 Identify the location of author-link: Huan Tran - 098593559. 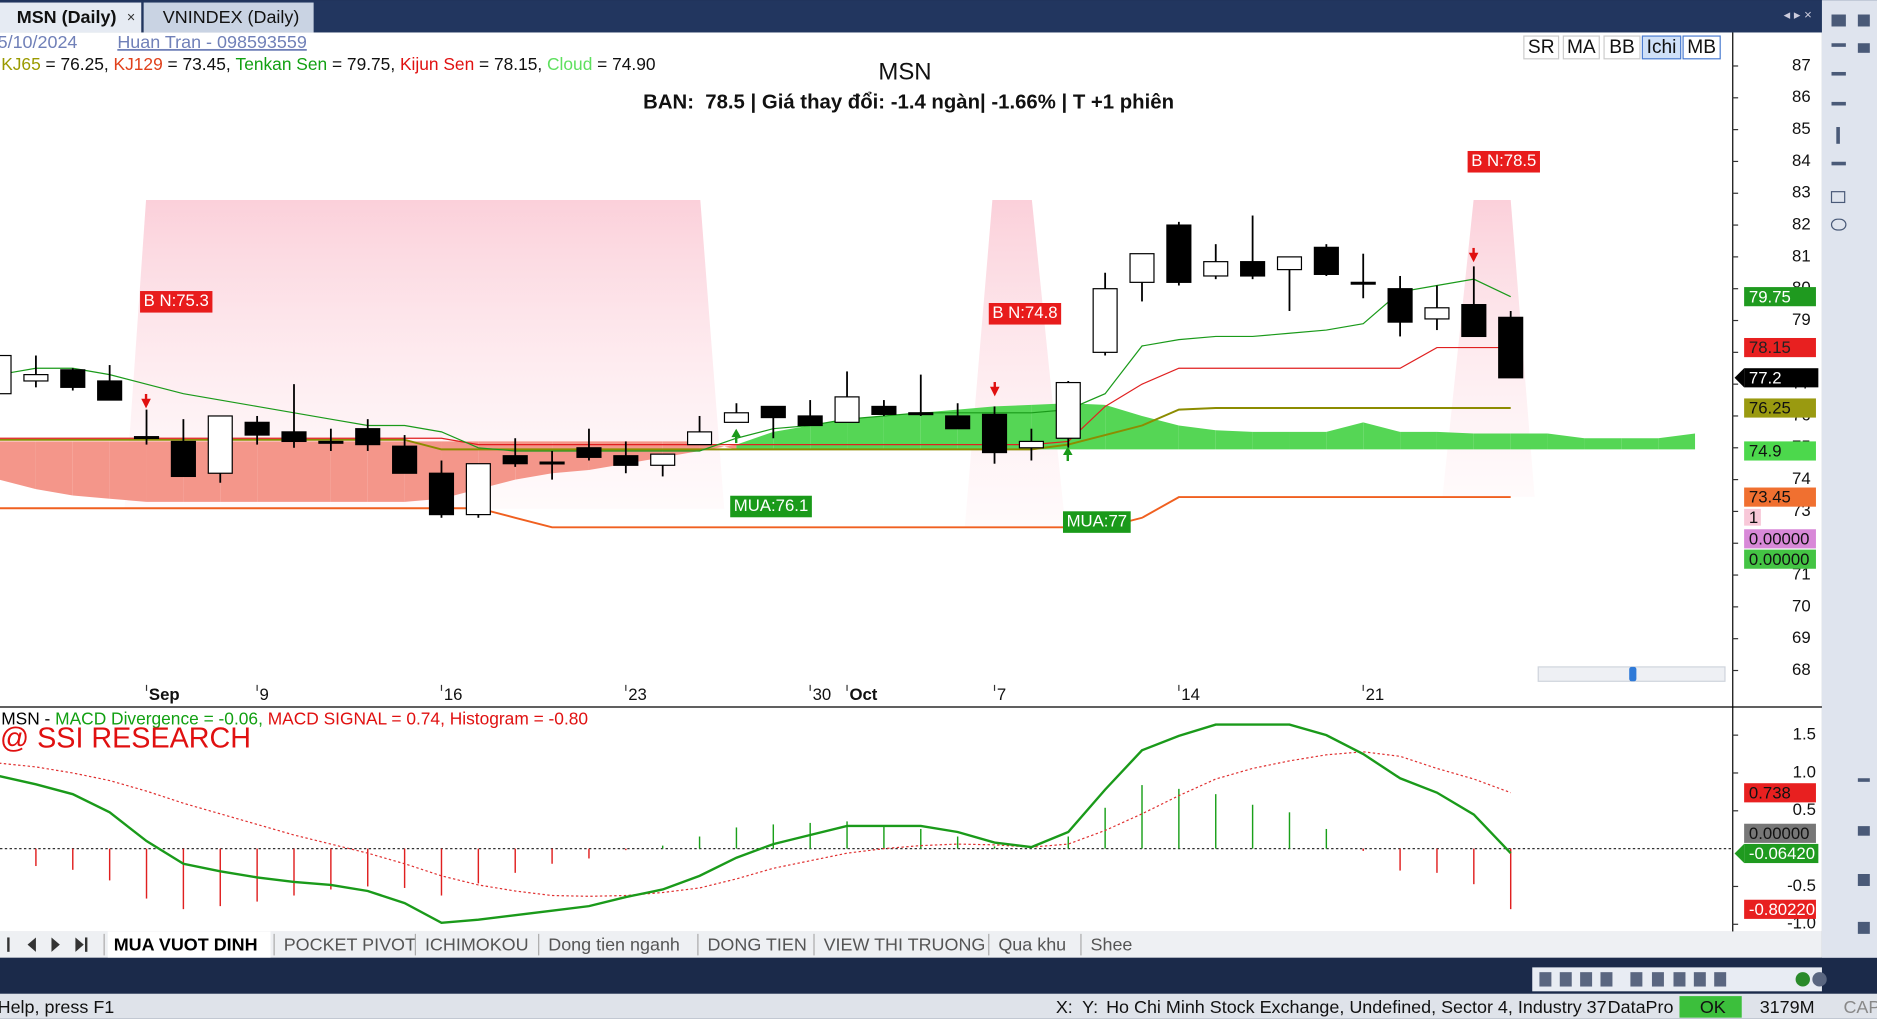
(212, 42).